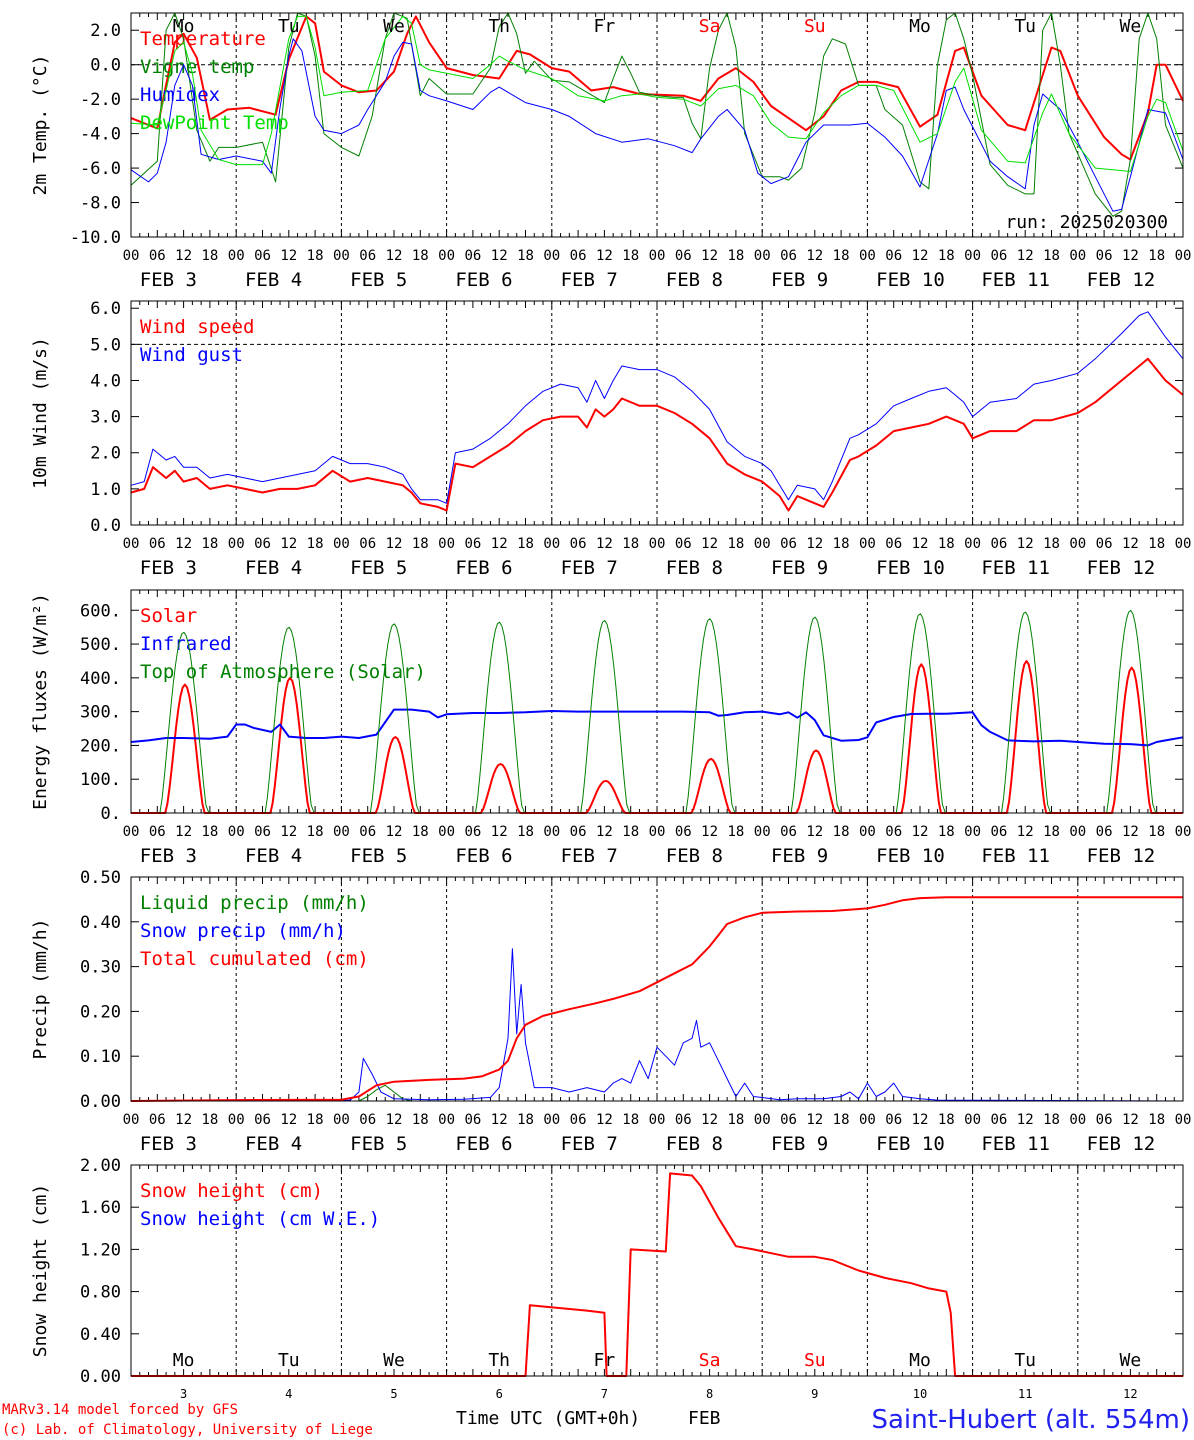  I want to click on date-label: FEB 5, so click(378, 1144).